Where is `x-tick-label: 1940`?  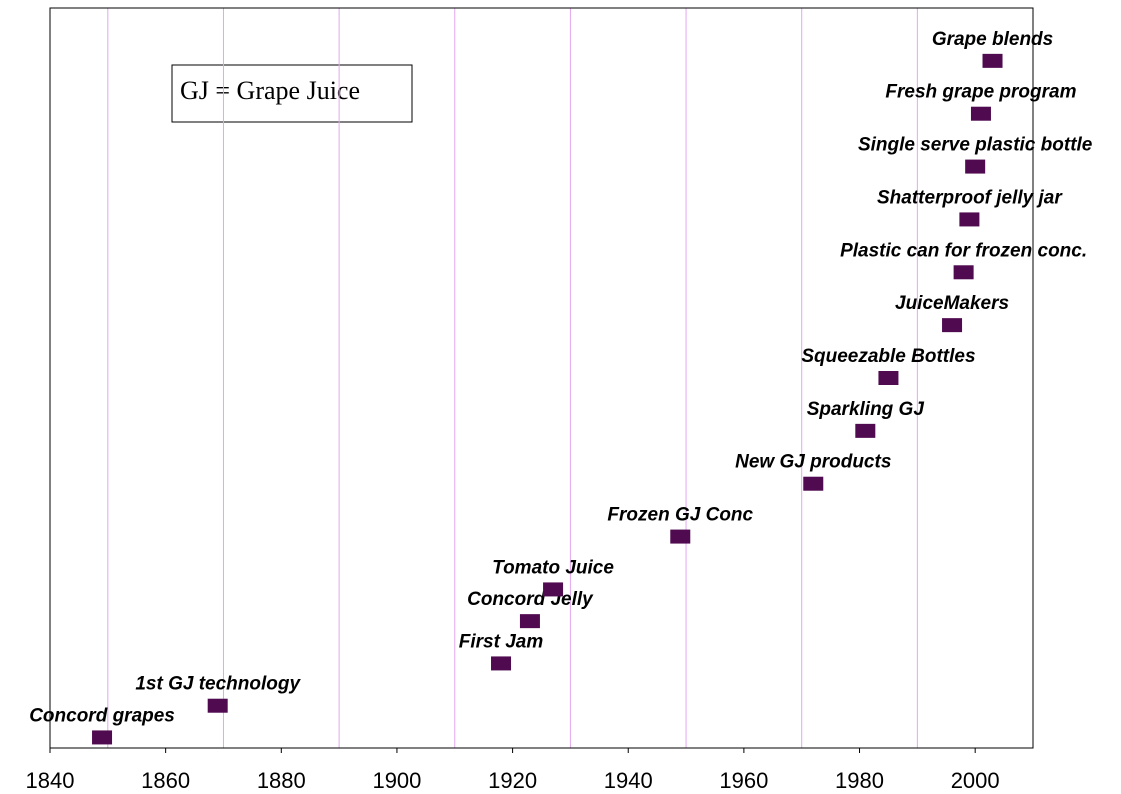 x-tick-label: 1940 is located at coordinates (628, 780).